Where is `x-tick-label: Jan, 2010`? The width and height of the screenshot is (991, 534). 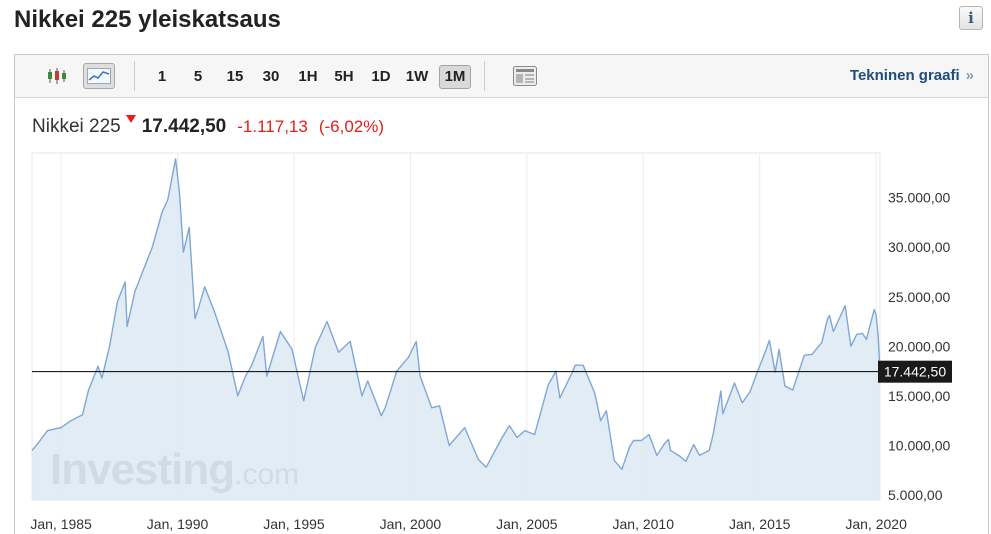
x-tick-label: Jan, 2010 is located at coordinates (644, 524).